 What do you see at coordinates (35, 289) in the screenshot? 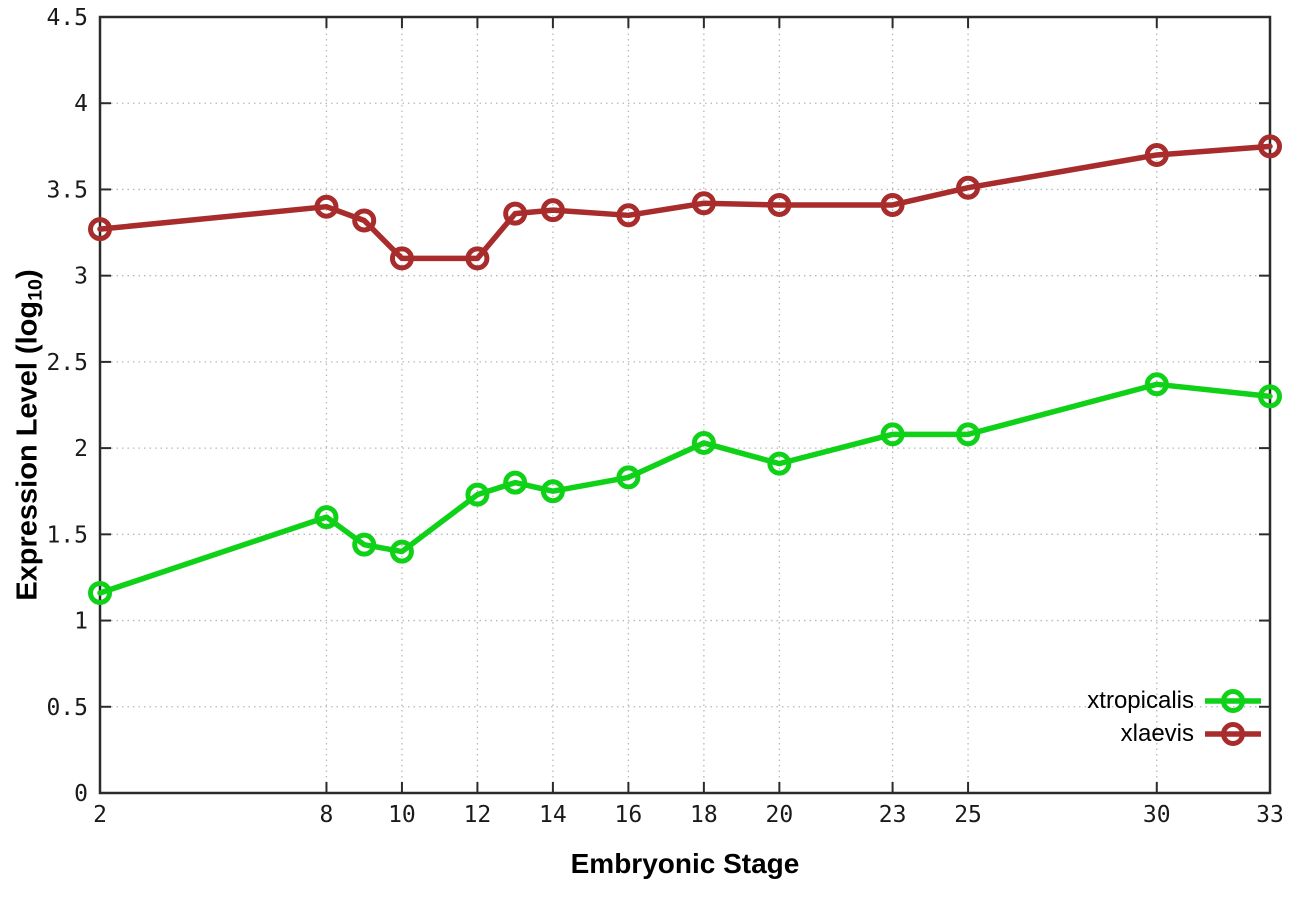
I see `y-axis-label-subscript: 10` at bounding box center [35, 289].